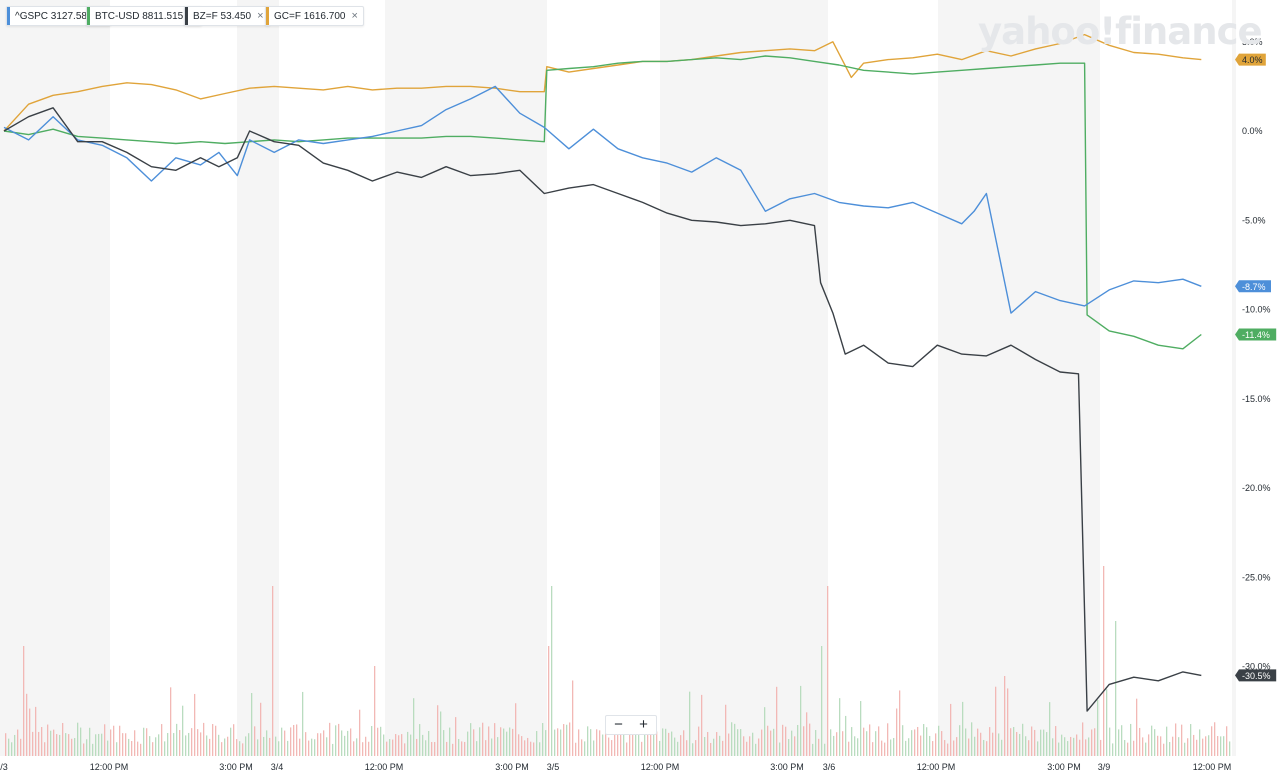  Describe the element at coordinates (1256, 488) in the screenshot. I see `y-tick-label: -20.0%` at that location.